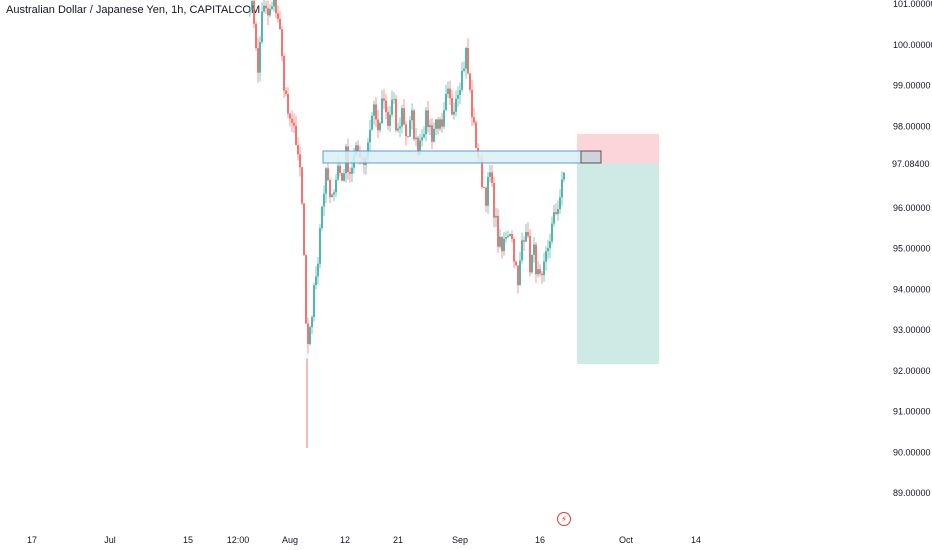 The width and height of the screenshot is (932, 550). I want to click on time-tick-label: Oct, so click(626, 540).